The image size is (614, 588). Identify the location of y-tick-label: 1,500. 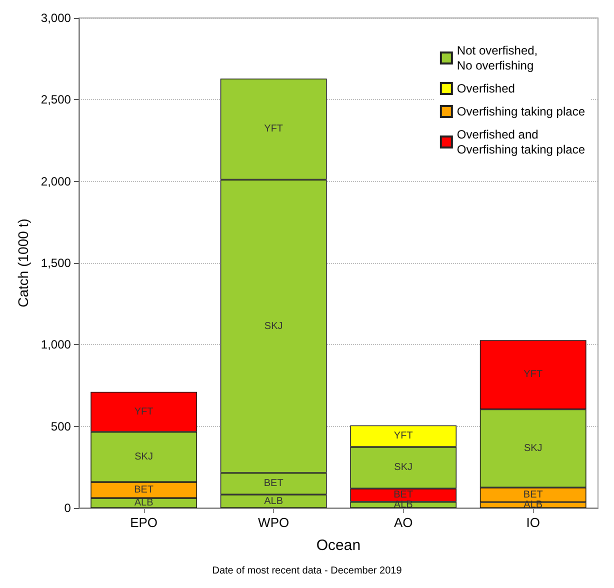
(56, 263).